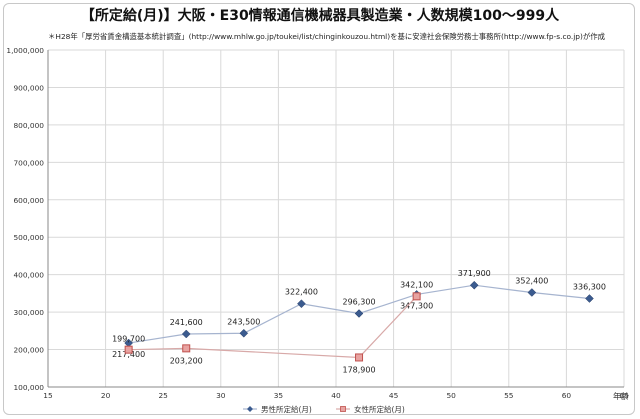 This screenshot has height=419, width=640. What do you see at coordinates (416, 284) in the screenshot?
I see `female-data-label: 342,100` at bounding box center [416, 284].